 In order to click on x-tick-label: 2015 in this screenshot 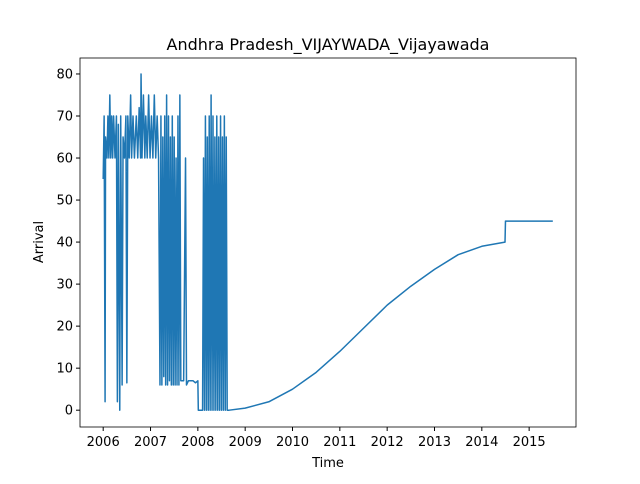, I will do `click(529, 442)`.